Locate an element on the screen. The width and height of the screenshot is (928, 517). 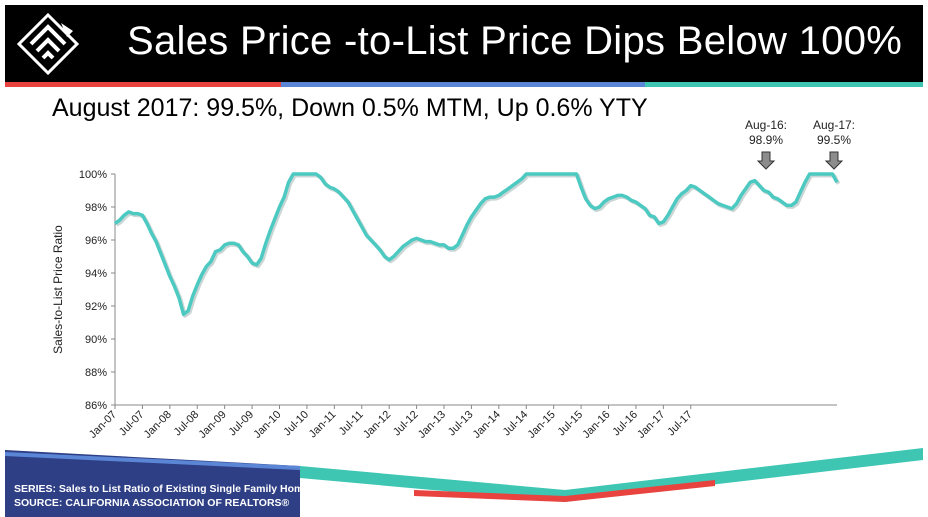
x-tick-label: Jul-17 is located at coordinates (680, 424).